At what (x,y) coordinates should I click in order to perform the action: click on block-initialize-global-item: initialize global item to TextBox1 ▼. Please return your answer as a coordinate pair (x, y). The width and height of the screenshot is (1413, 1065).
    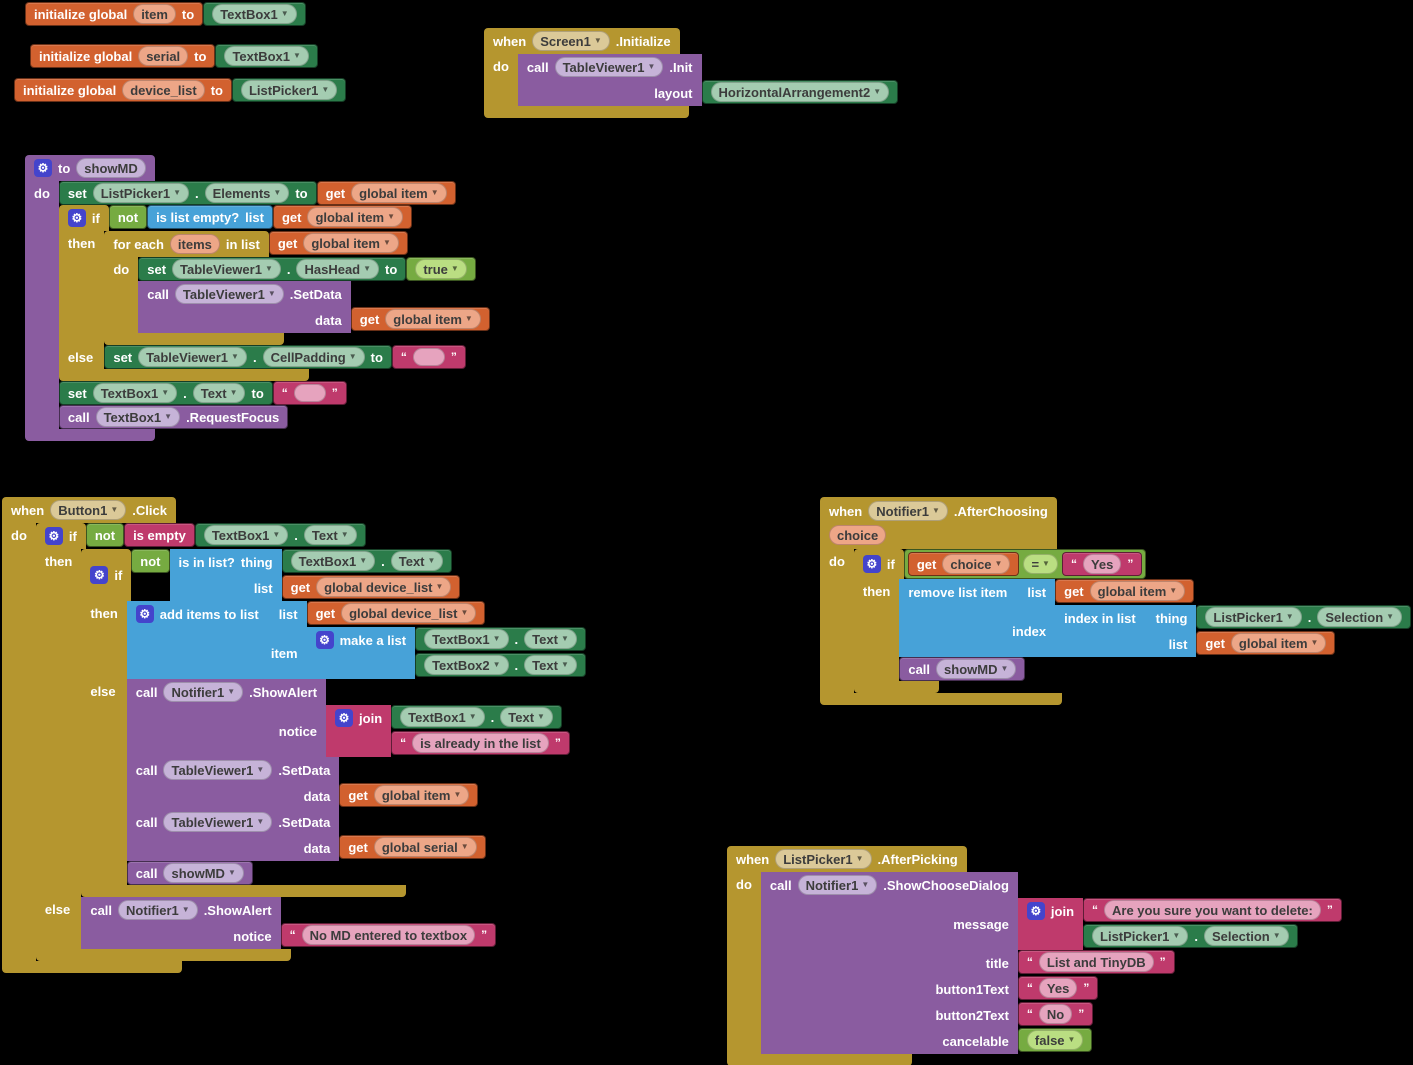
    Looking at the image, I should click on (165, 14).